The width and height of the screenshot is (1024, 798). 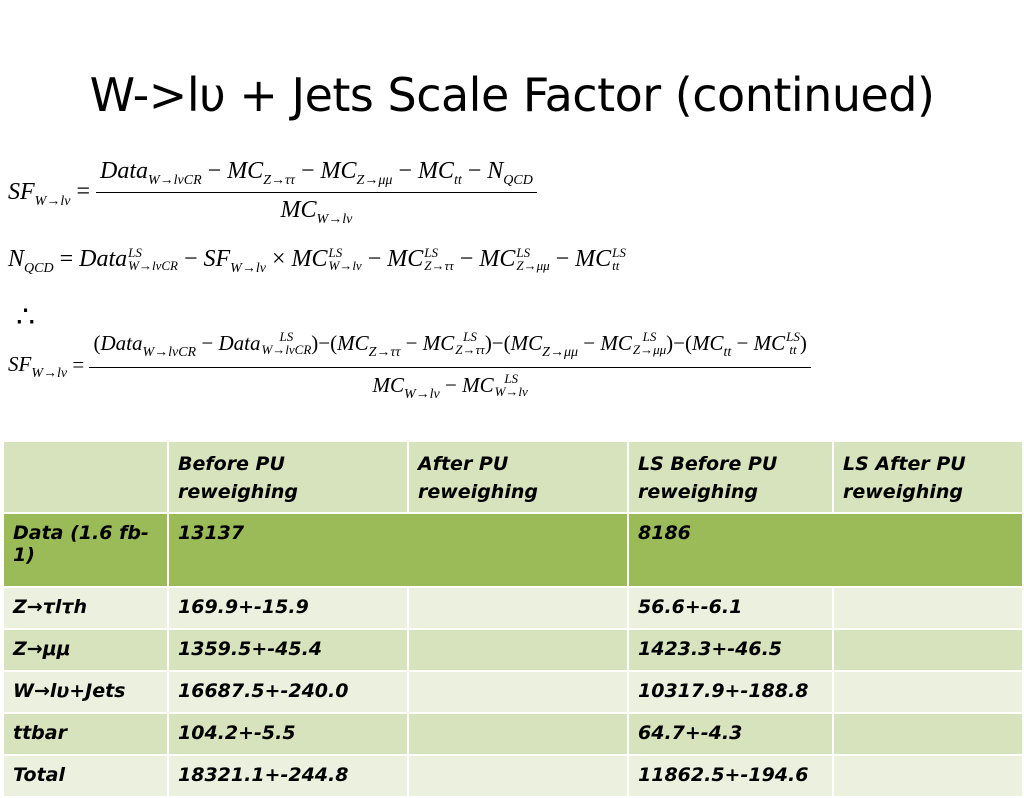 What do you see at coordinates (730, 776) in the screenshot?
I see `cell-ls-before: 11862.5+-194.6` at bounding box center [730, 776].